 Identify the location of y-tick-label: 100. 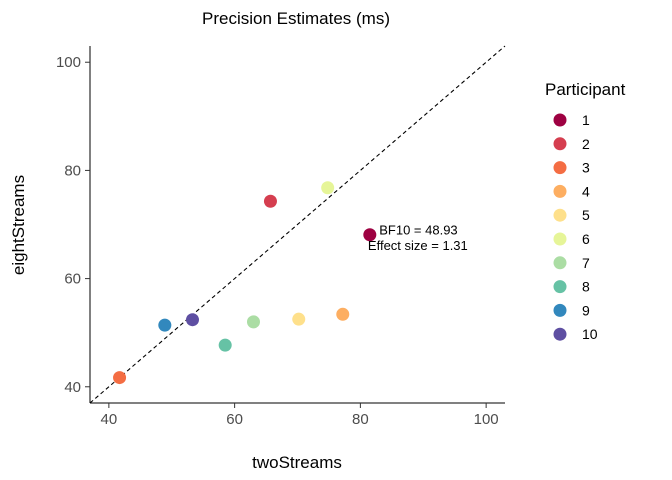
(68, 62).